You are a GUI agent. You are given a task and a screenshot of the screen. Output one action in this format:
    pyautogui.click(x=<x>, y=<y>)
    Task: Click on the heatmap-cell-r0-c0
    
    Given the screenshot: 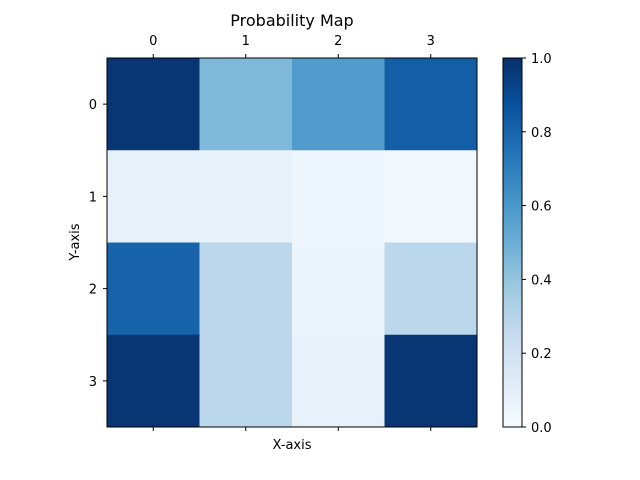 What is the action you would take?
    pyautogui.click(x=153, y=104)
    